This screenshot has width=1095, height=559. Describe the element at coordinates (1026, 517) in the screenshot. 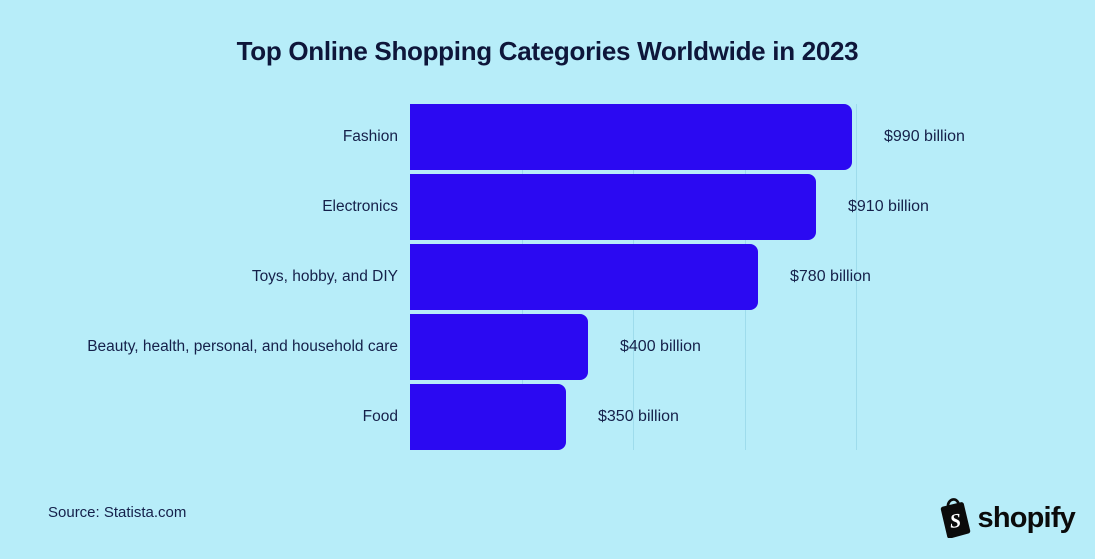

I see `brand-wordmark: shopify` at that location.